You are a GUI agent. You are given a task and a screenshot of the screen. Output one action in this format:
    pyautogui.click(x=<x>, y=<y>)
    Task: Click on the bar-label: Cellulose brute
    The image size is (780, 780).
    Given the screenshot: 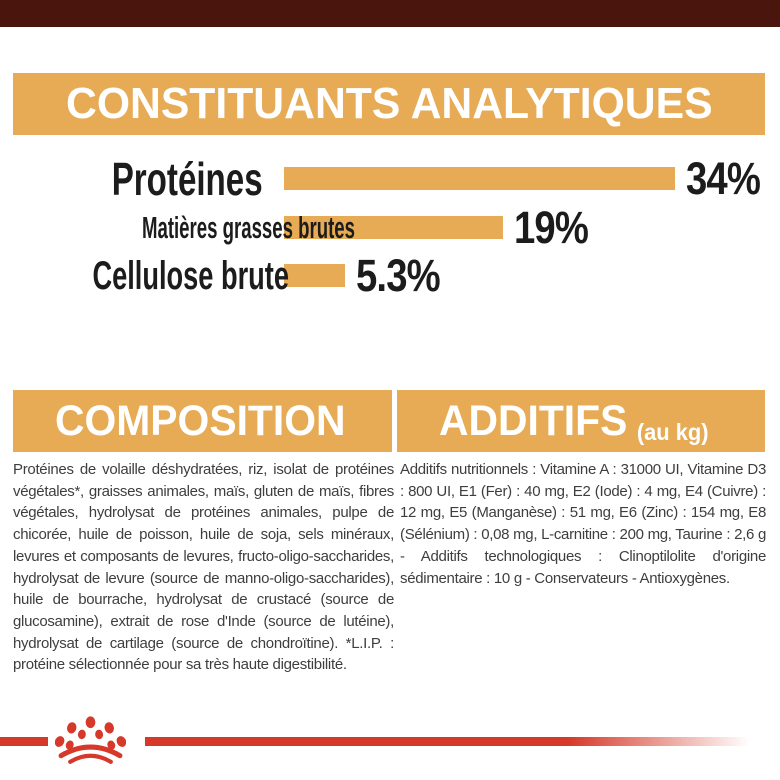 What is the action you would take?
    pyautogui.click(x=190, y=275)
    